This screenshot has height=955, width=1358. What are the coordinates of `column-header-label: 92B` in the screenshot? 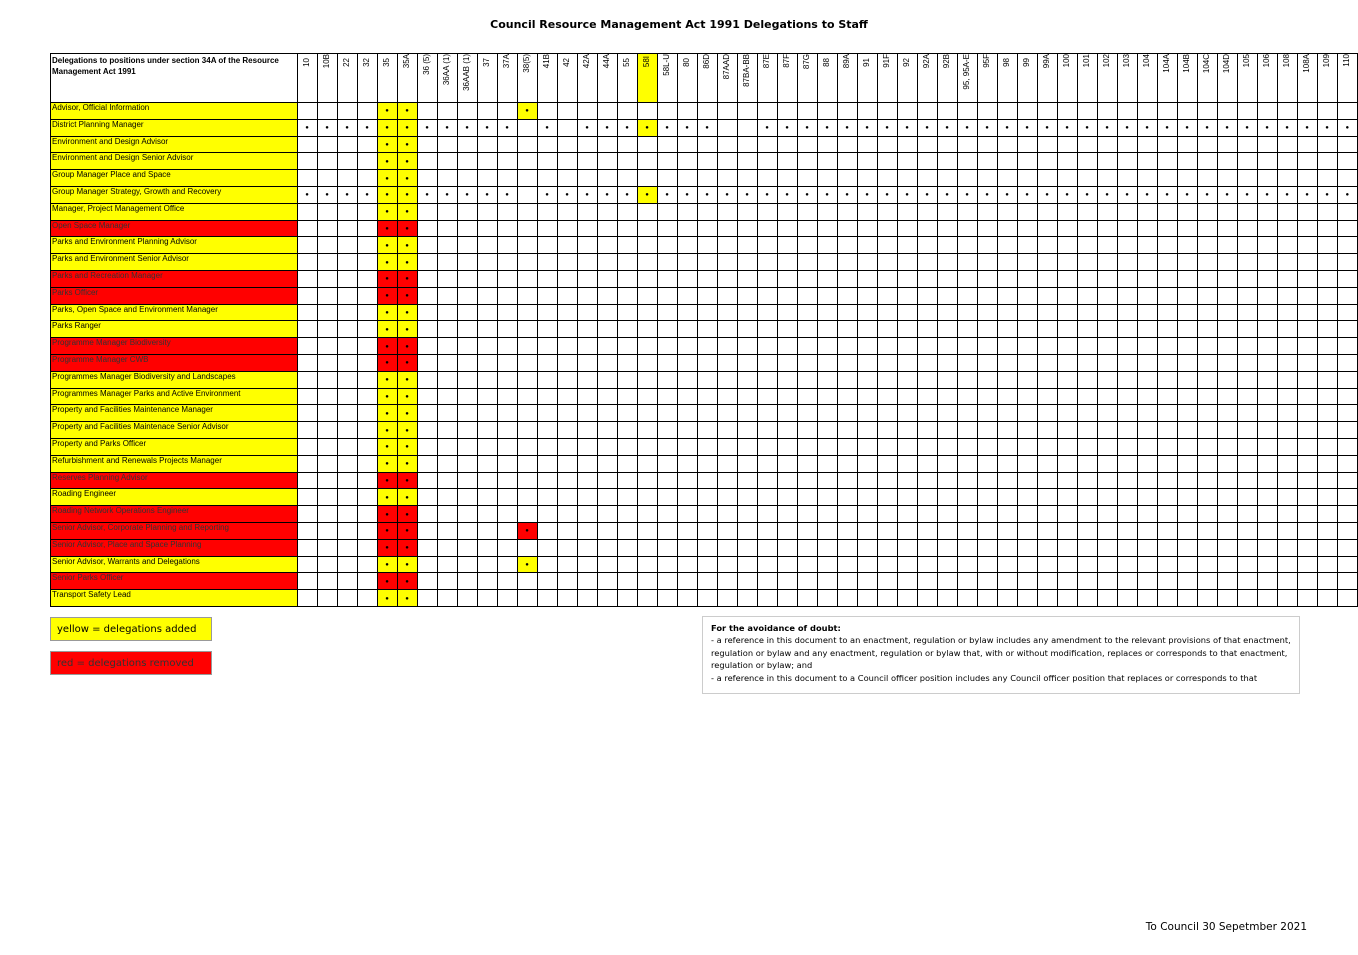 It's located at (947, 61).